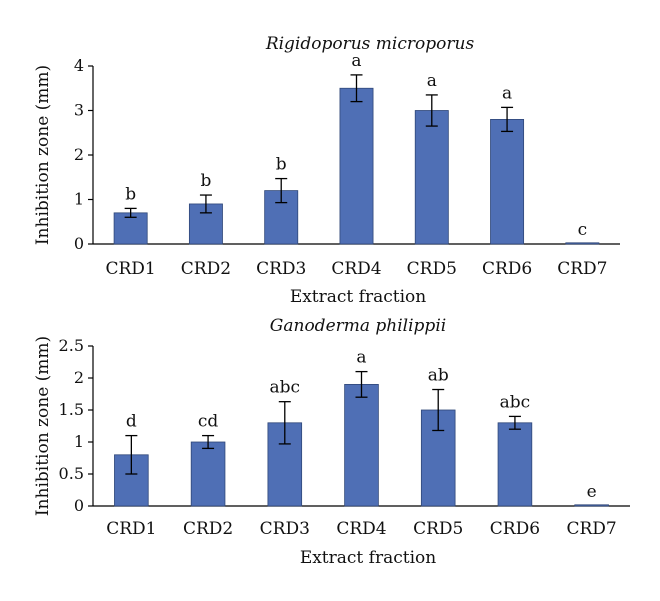 This screenshot has height=601, width=660. I want to click on significance-label: d, so click(131, 422).